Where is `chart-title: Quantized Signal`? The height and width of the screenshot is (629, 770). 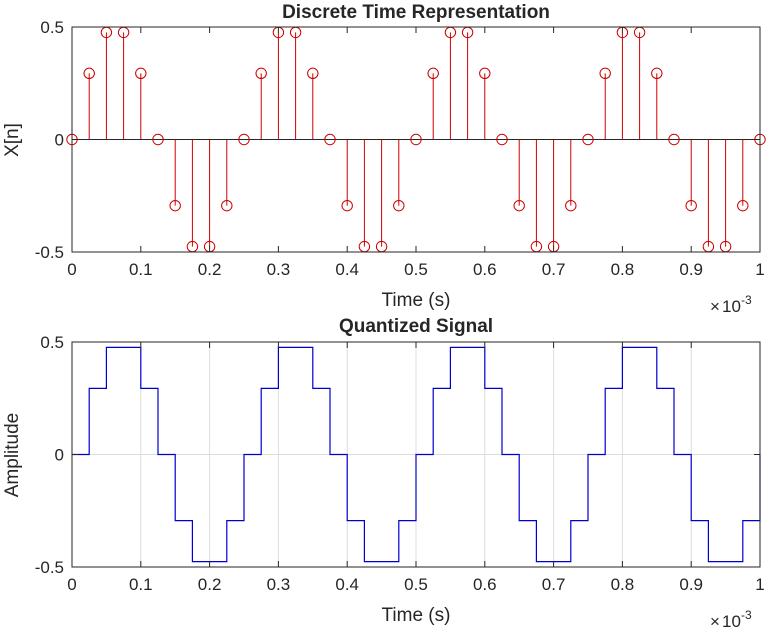 chart-title: Quantized Signal is located at coordinates (416, 326).